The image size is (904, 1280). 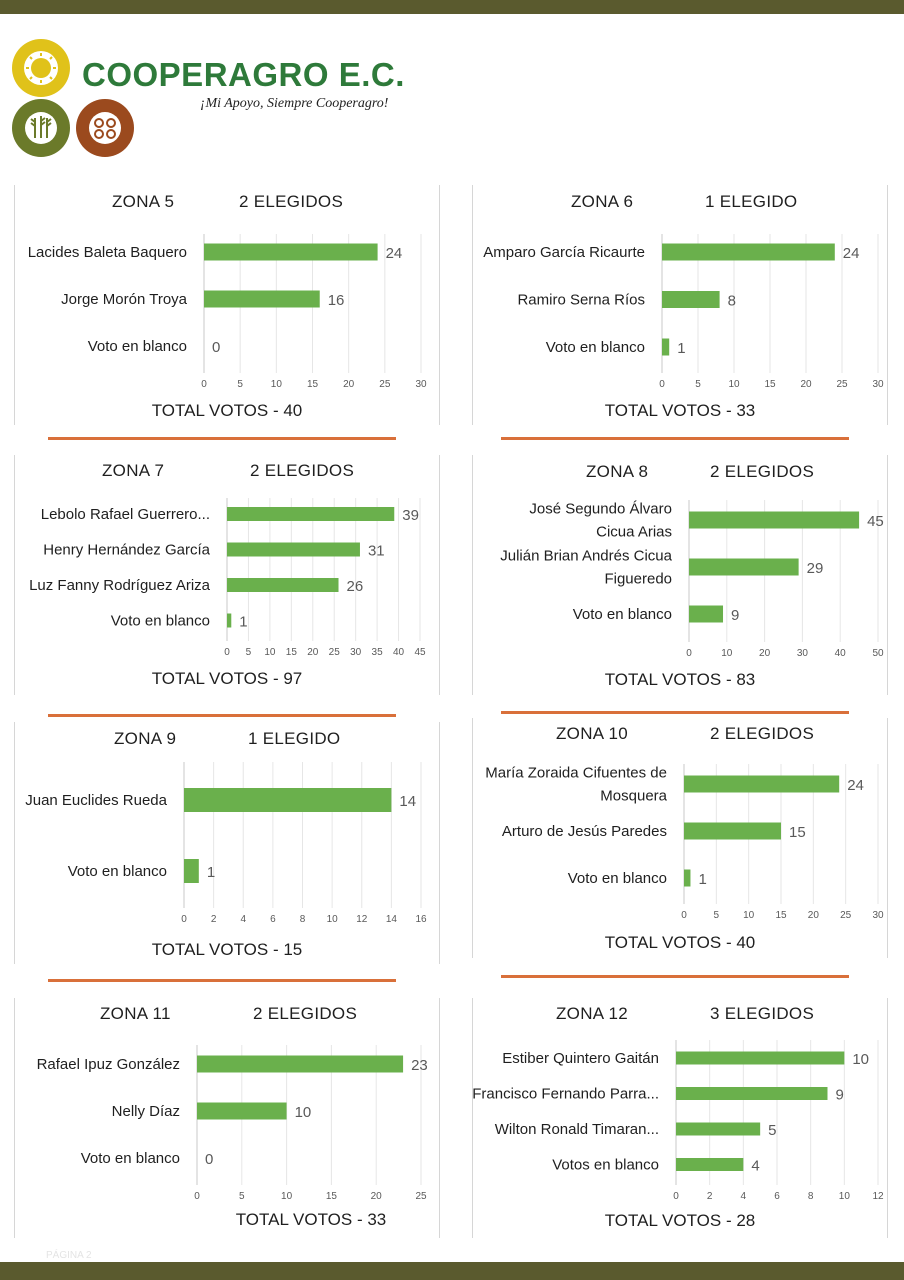 What do you see at coordinates (222, 715) in the screenshot?
I see `section-divider` at bounding box center [222, 715].